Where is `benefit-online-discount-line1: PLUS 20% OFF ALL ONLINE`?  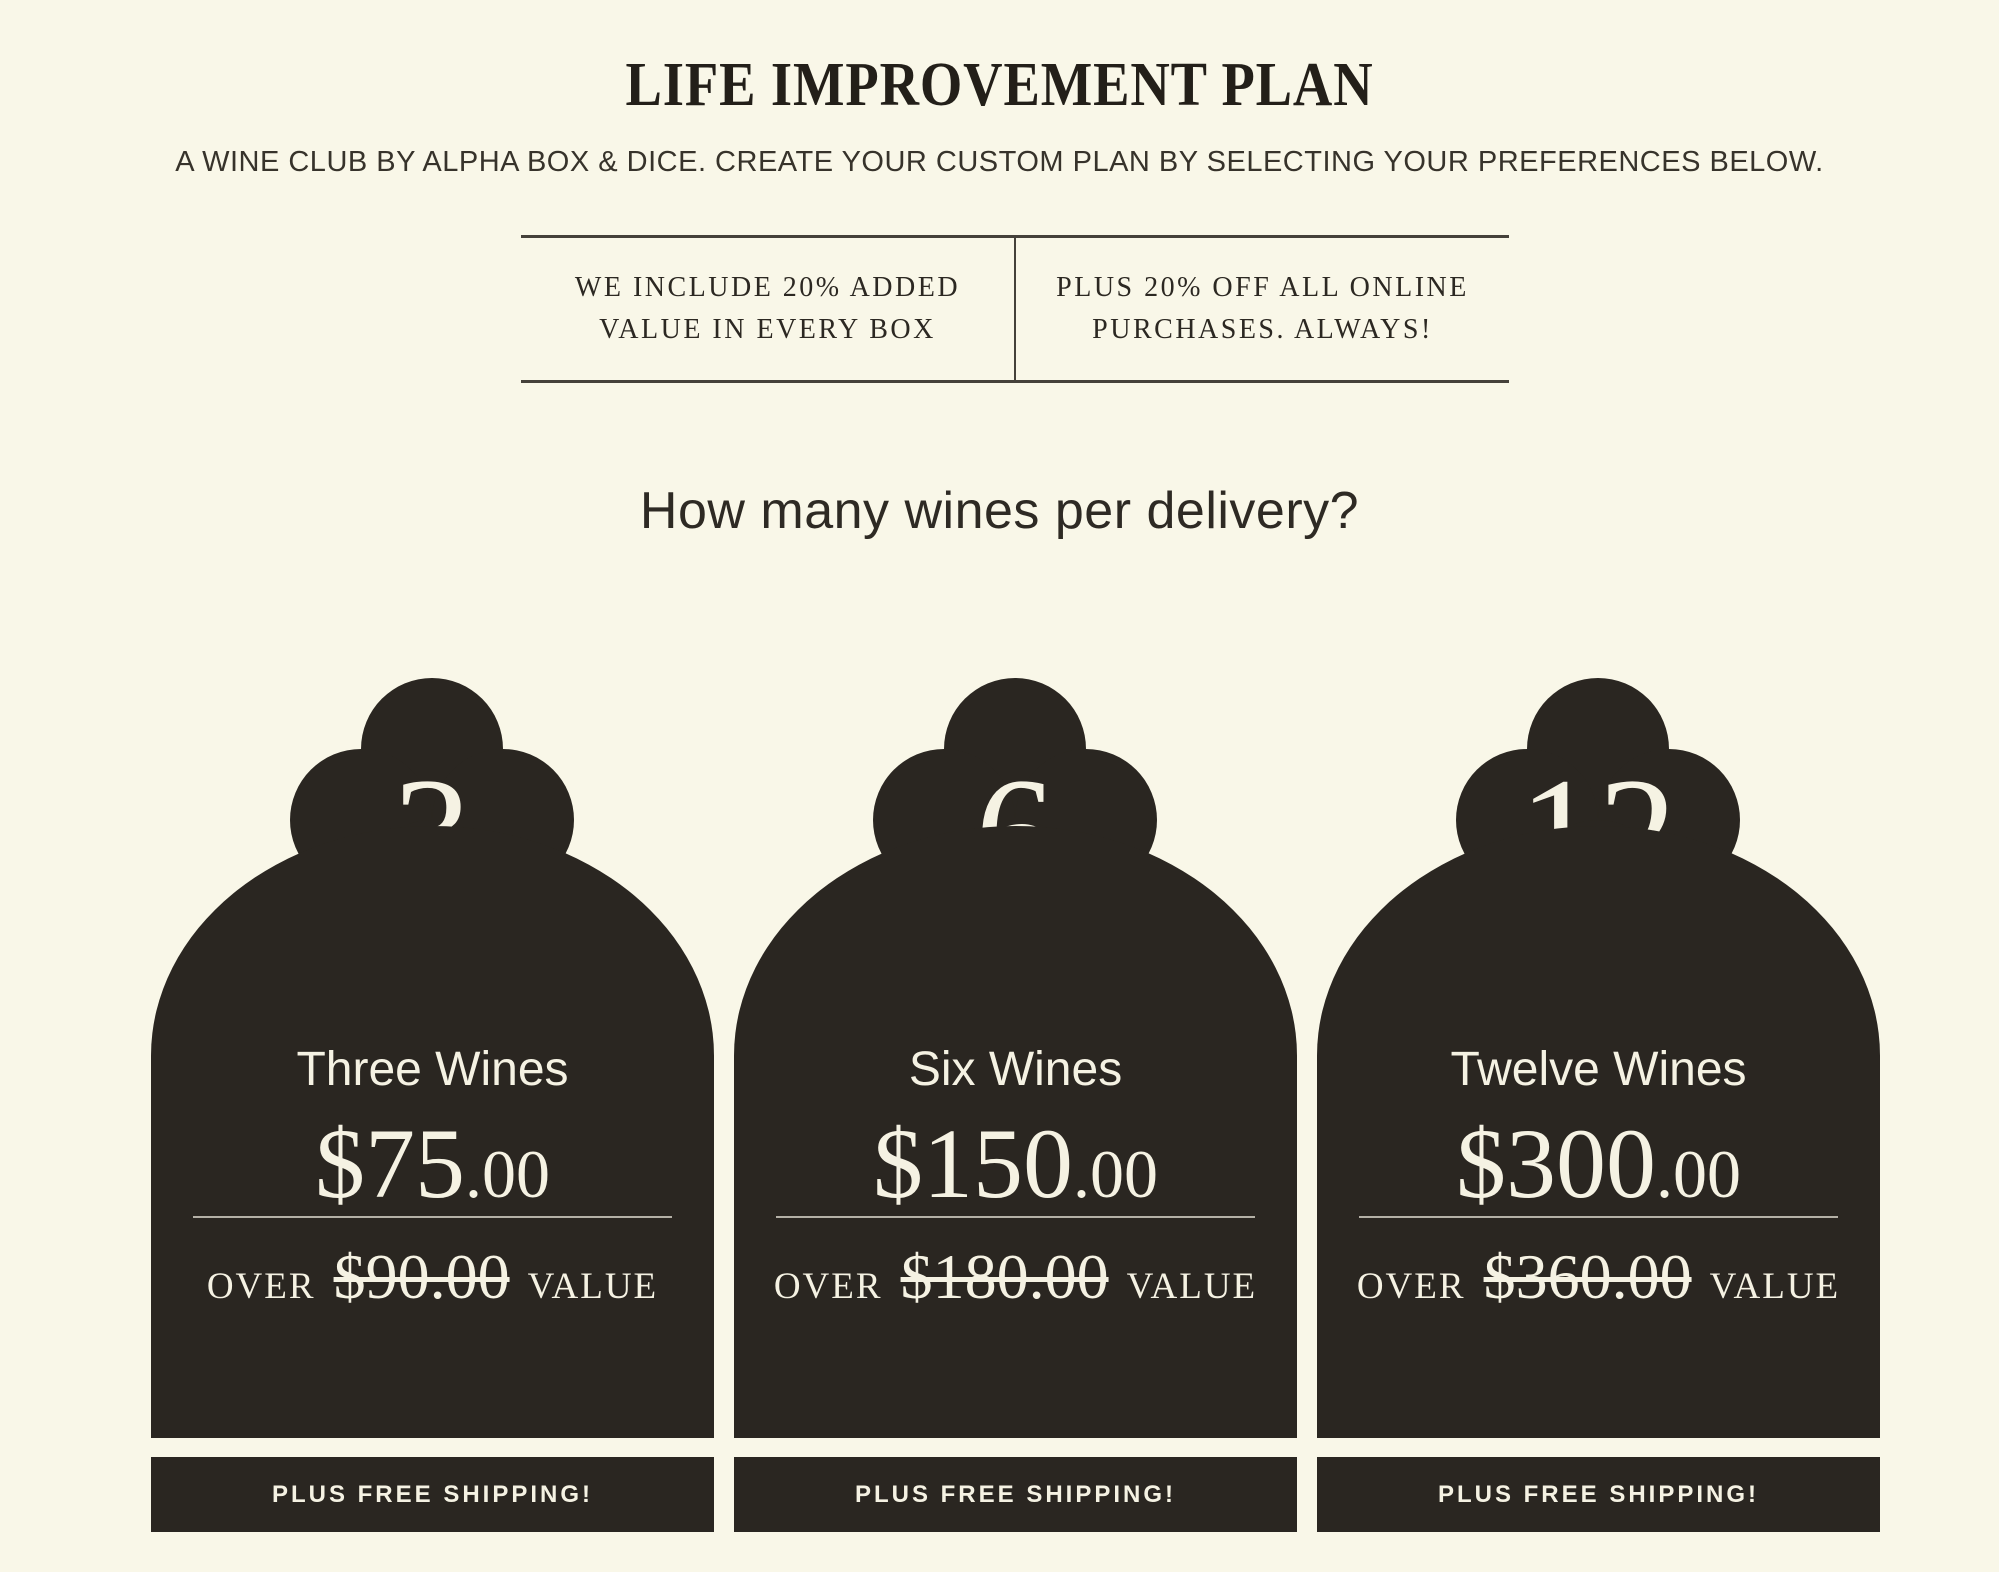 benefit-online-discount-line1: PLUS 20% OFF ALL ONLINE is located at coordinates (1262, 287).